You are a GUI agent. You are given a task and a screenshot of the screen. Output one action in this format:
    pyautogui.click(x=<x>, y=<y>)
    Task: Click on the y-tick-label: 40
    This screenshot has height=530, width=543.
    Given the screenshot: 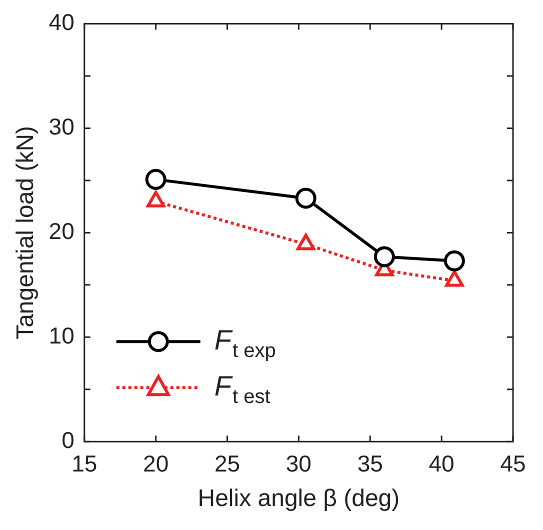 What is the action you would take?
    pyautogui.click(x=61, y=22)
    